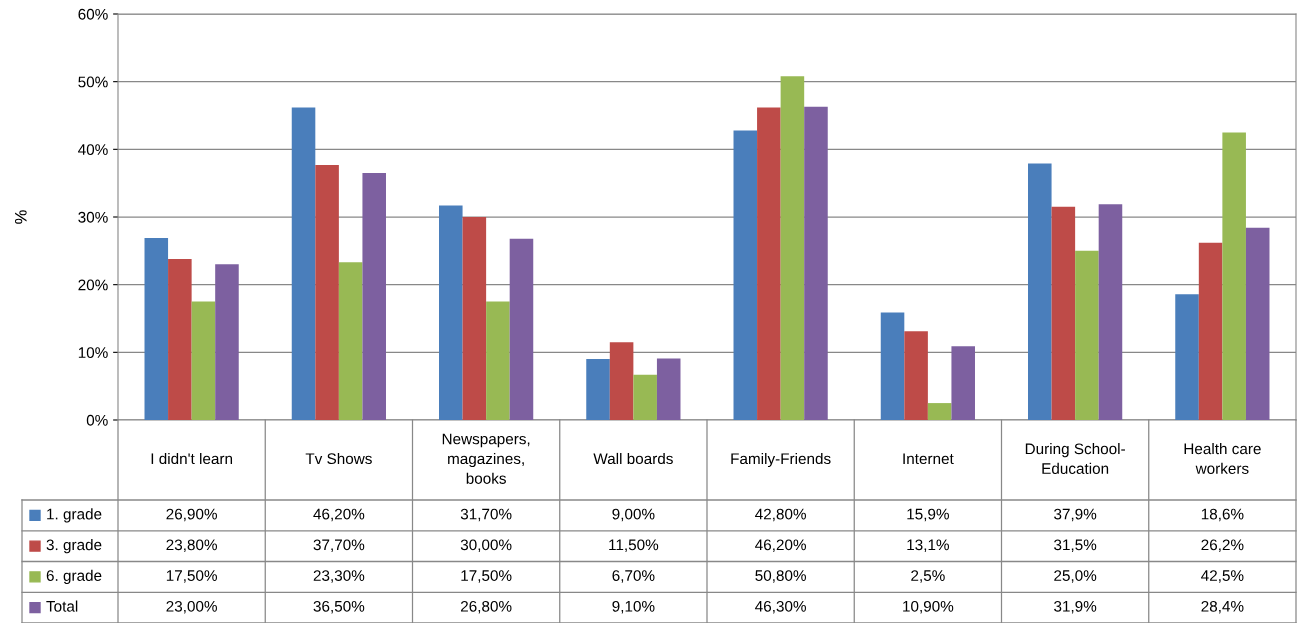 Image resolution: width=1298 pixels, height=623 pixels. What do you see at coordinates (62, 606) in the screenshot?
I see `legend-label: Total` at bounding box center [62, 606].